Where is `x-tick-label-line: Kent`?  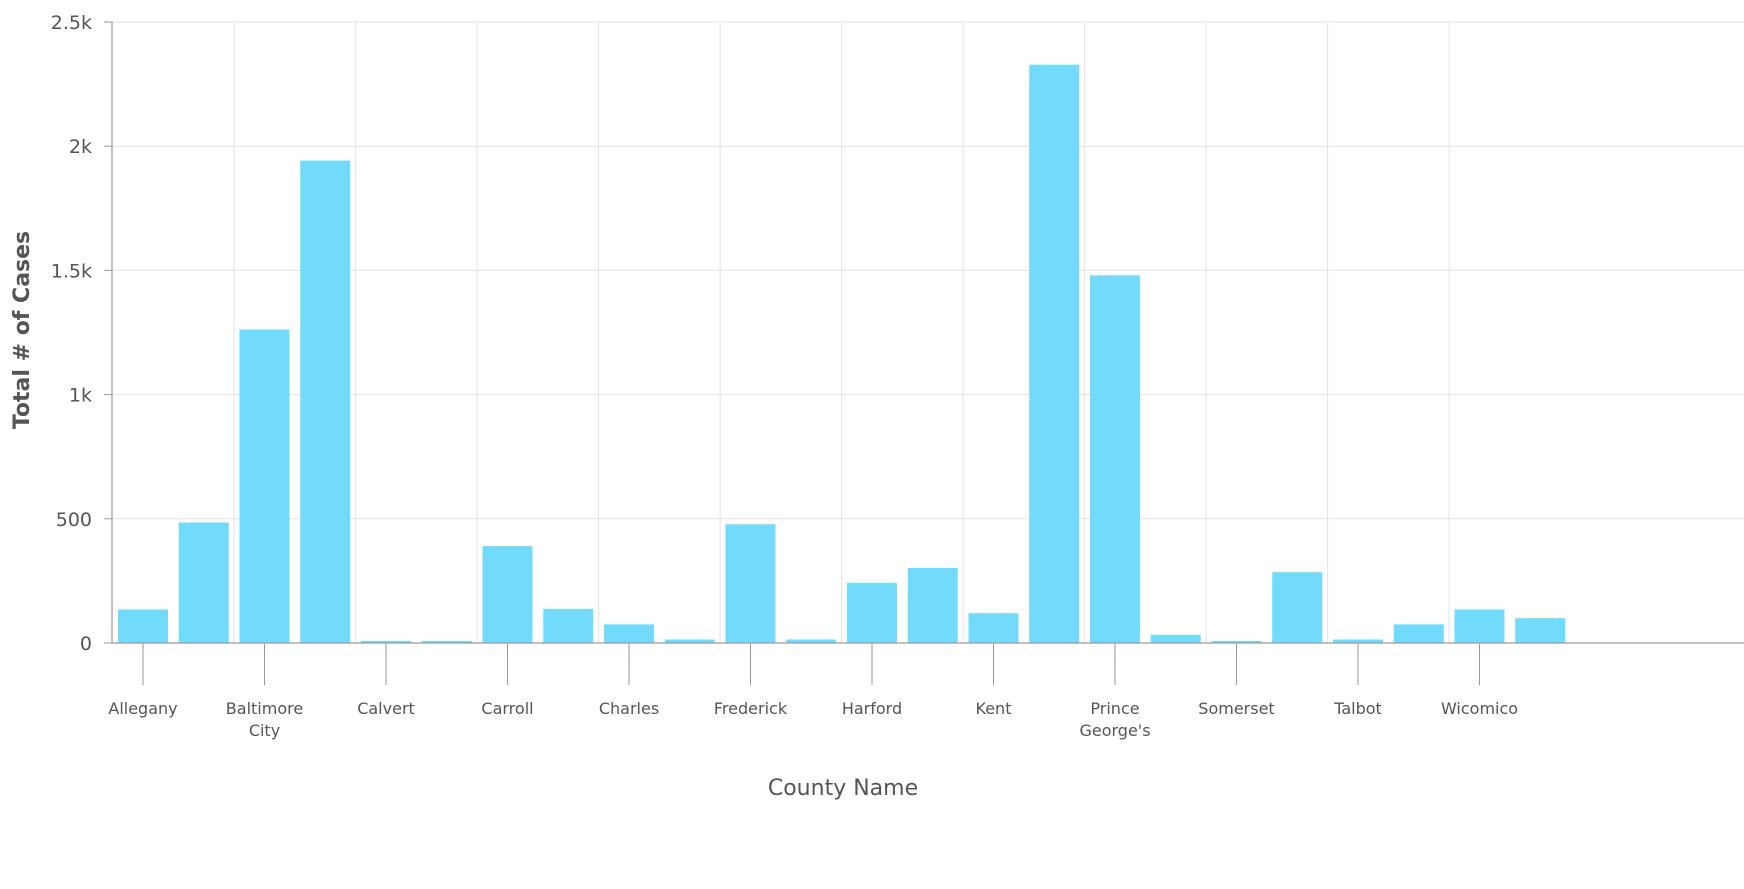 x-tick-label-line: Kent is located at coordinates (994, 708).